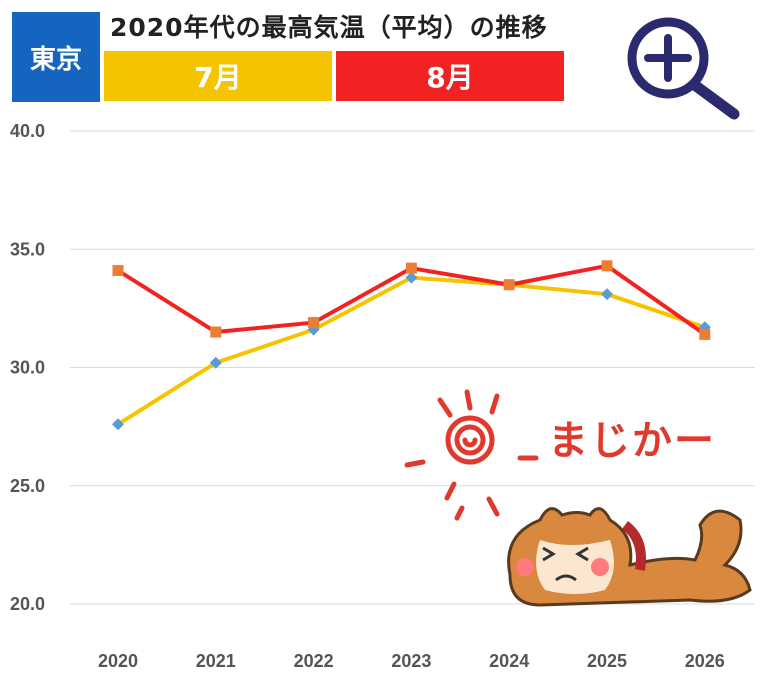  What do you see at coordinates (329, 27) in the screenshot?
I see `chart-title: 2020年代の最高気温（平均）の推移` at bounding box center [329, 27].